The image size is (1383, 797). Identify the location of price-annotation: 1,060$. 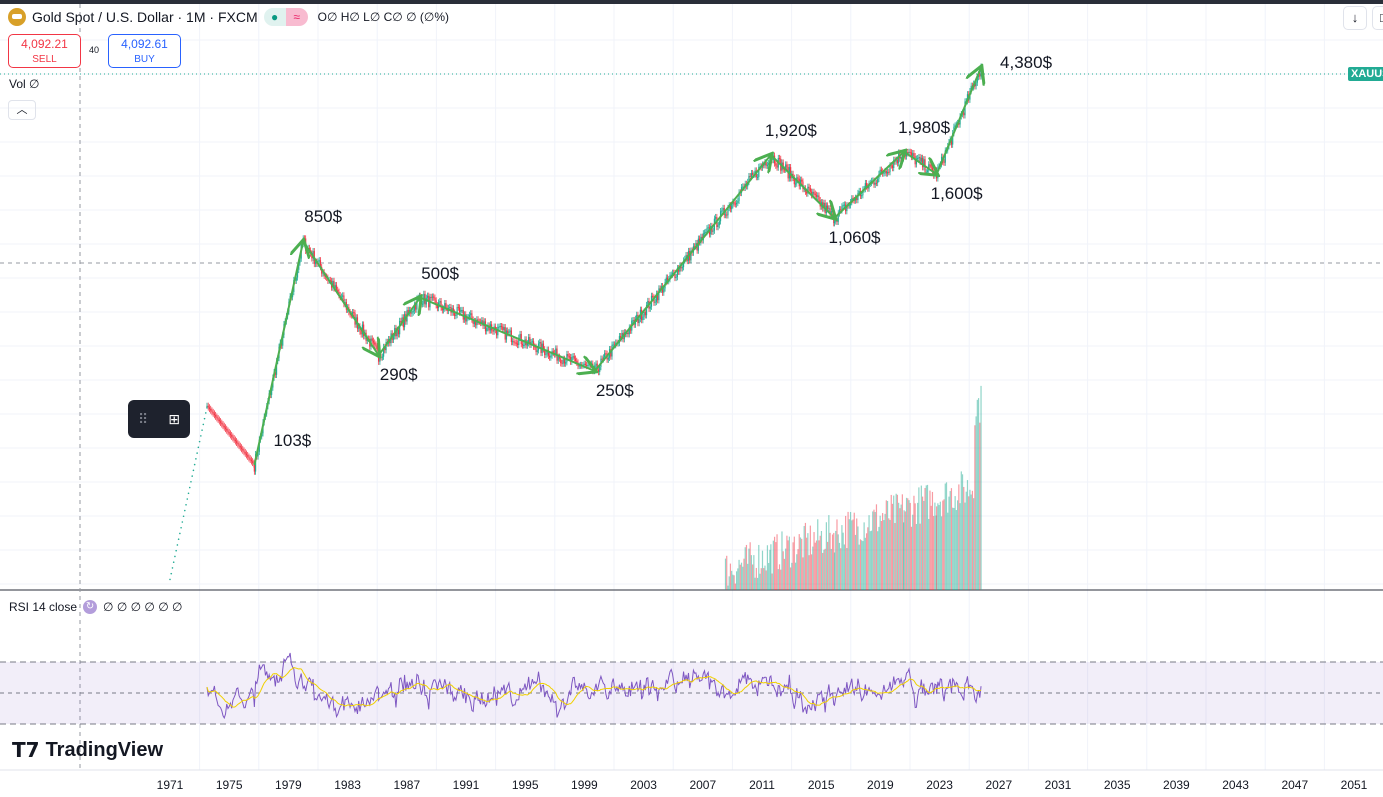
(854, 237).